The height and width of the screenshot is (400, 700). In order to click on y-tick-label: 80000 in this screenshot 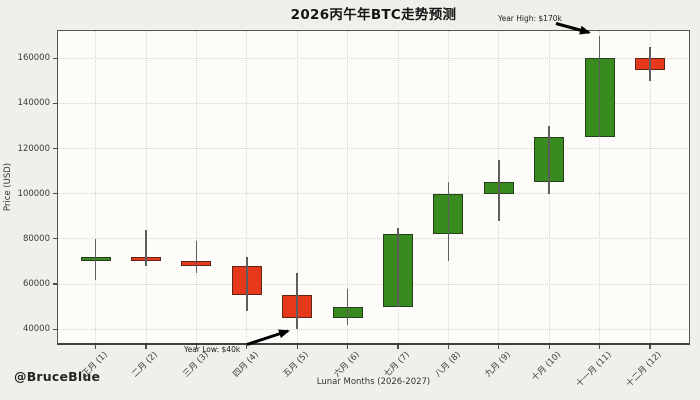, I will do `click(36, 238)`.